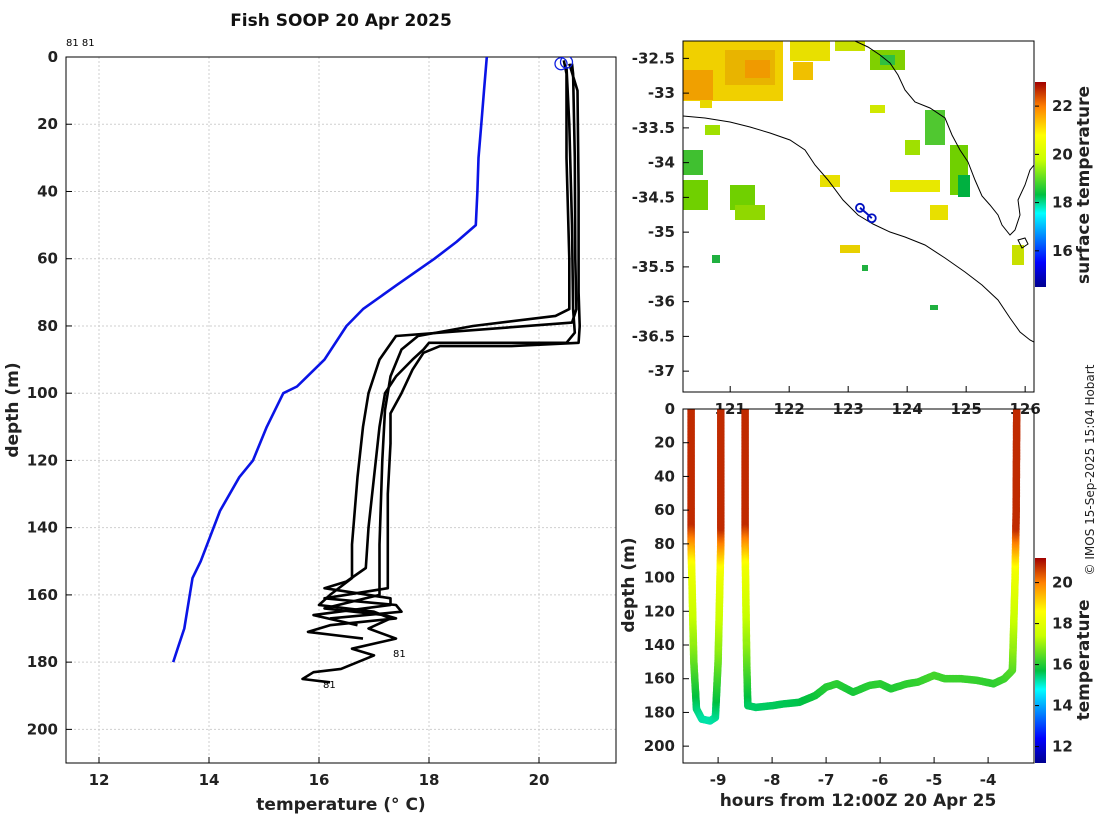 The width and height of the screenshot is (1100, 820). What do you see at coordinates (853, 773) in the screenshot?
I see `section-x-ticks: -9 -8 -7 -6 -5 -4` at bounding box center [853, 773].